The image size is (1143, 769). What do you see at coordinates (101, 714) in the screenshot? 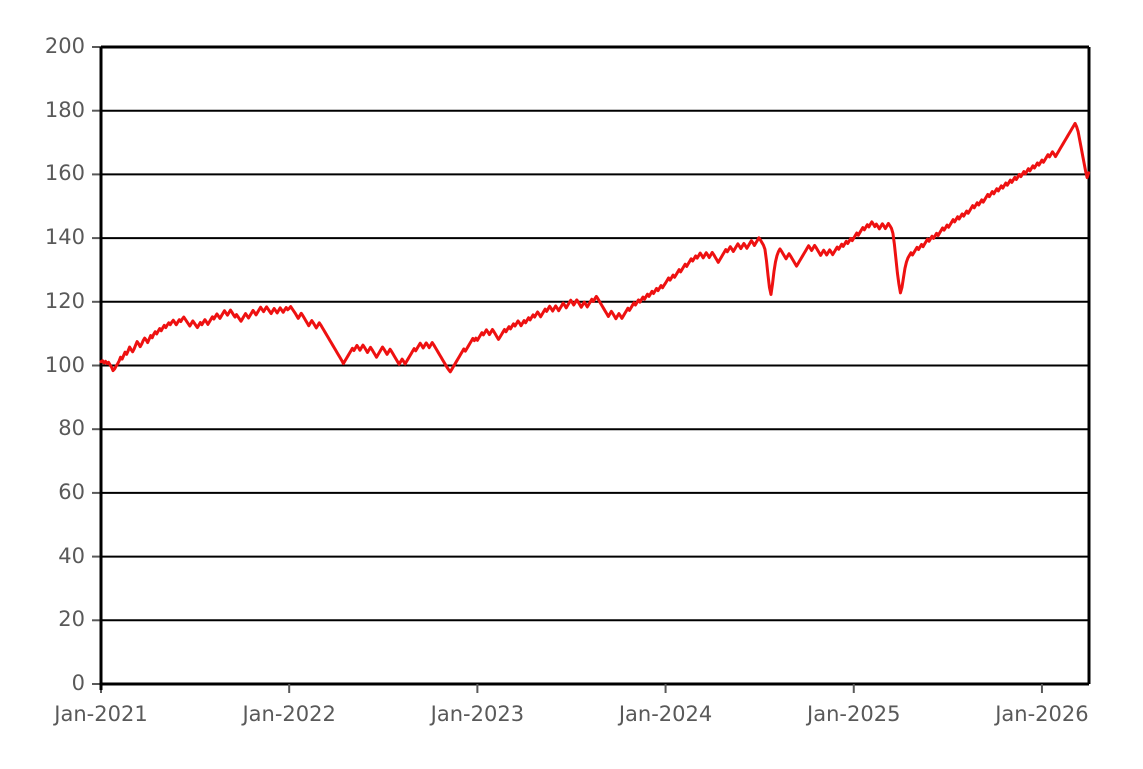
I see `x-tick-label: Jan-2021` at bounding box center [101, 714].